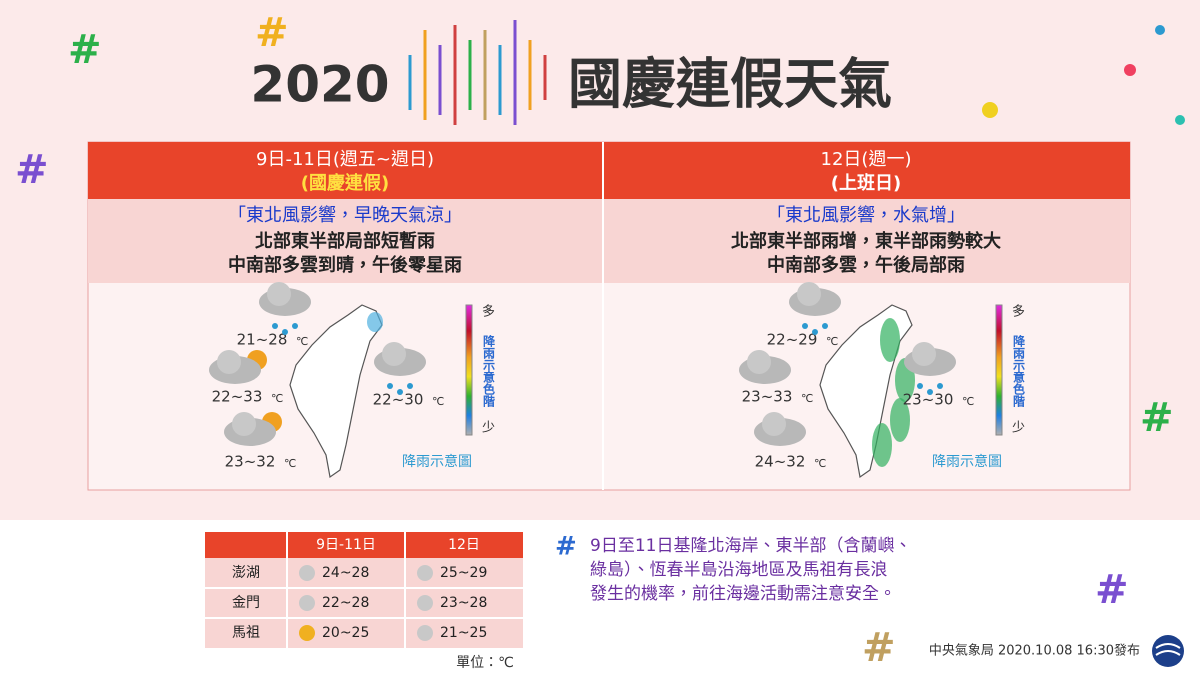  I want to click on summary-line: 中南部多雲到晴，午後零星雨, so click(345, 265).